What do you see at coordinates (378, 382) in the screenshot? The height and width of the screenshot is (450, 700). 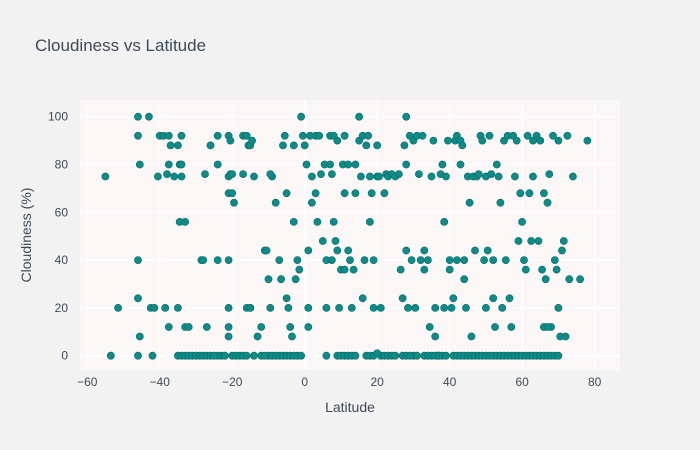 I see `x-tick-label: 20` at bounding box center [378, 382].